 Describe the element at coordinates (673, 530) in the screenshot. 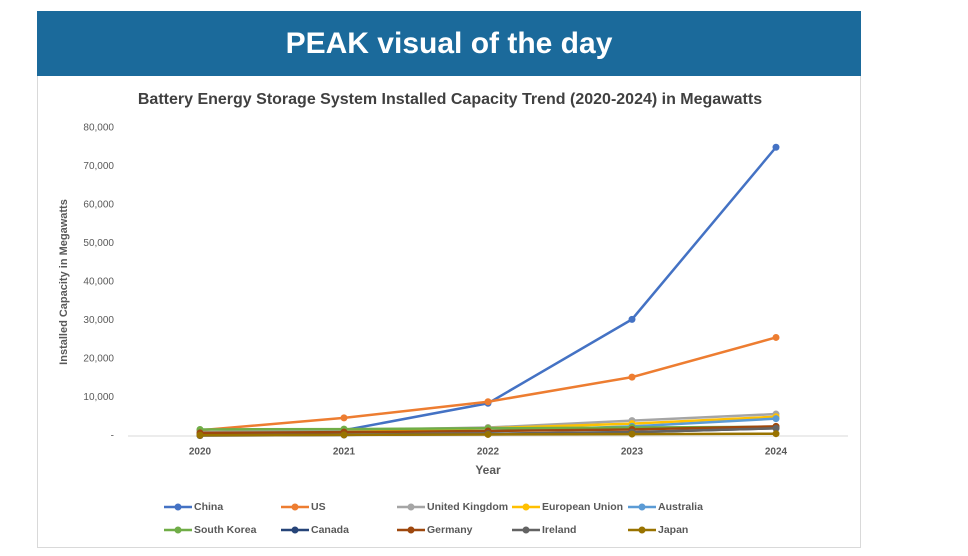

I see `legend-label: Japan` at that location.